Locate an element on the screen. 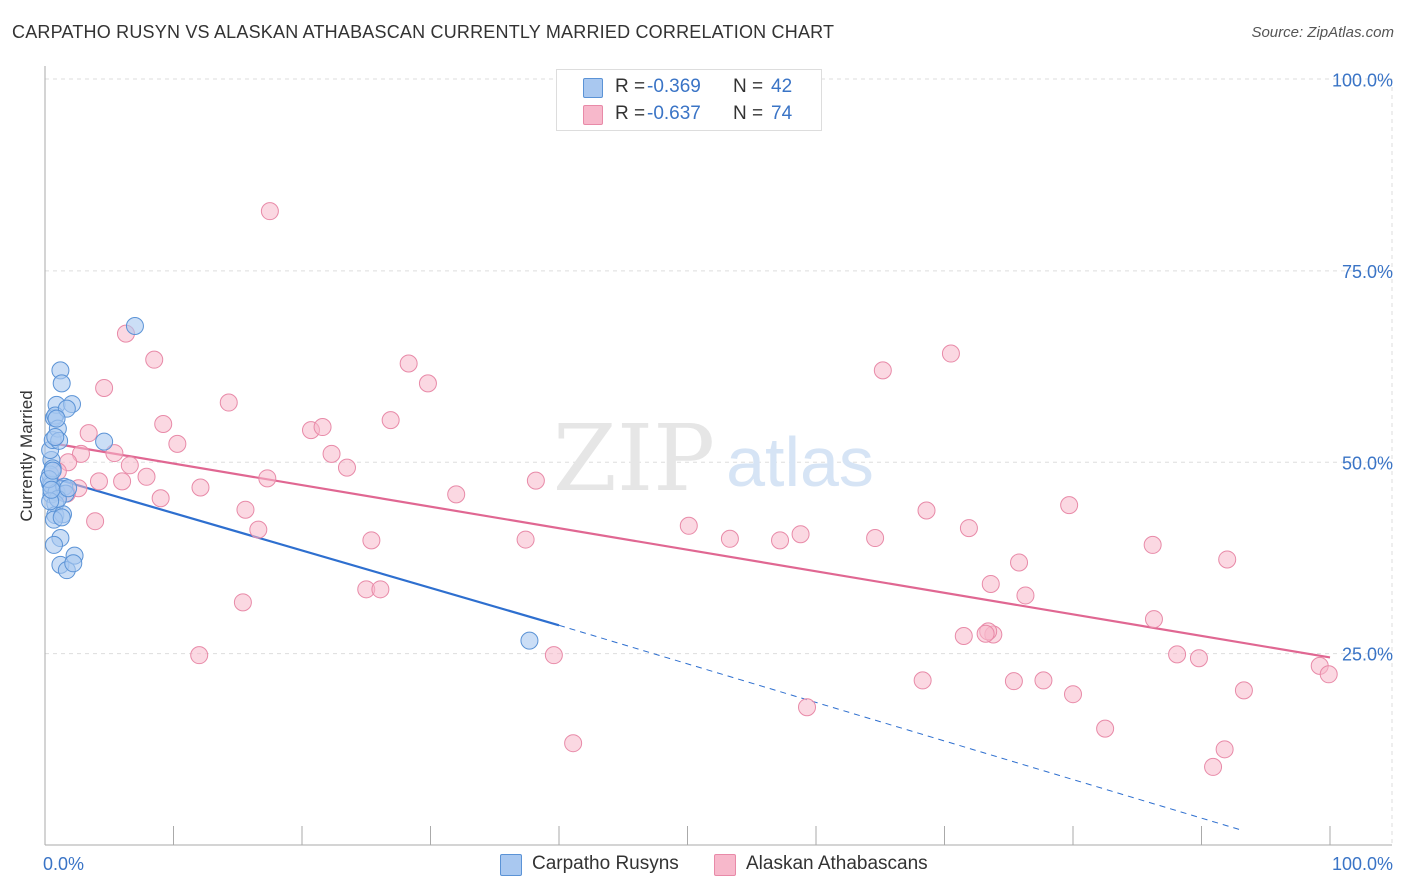 This screenshot has height=892, width=1406. correlation-stats-box: R = -0.369 N = 42 R = -0.637 N = 74 is located at coordinates (689, 100).